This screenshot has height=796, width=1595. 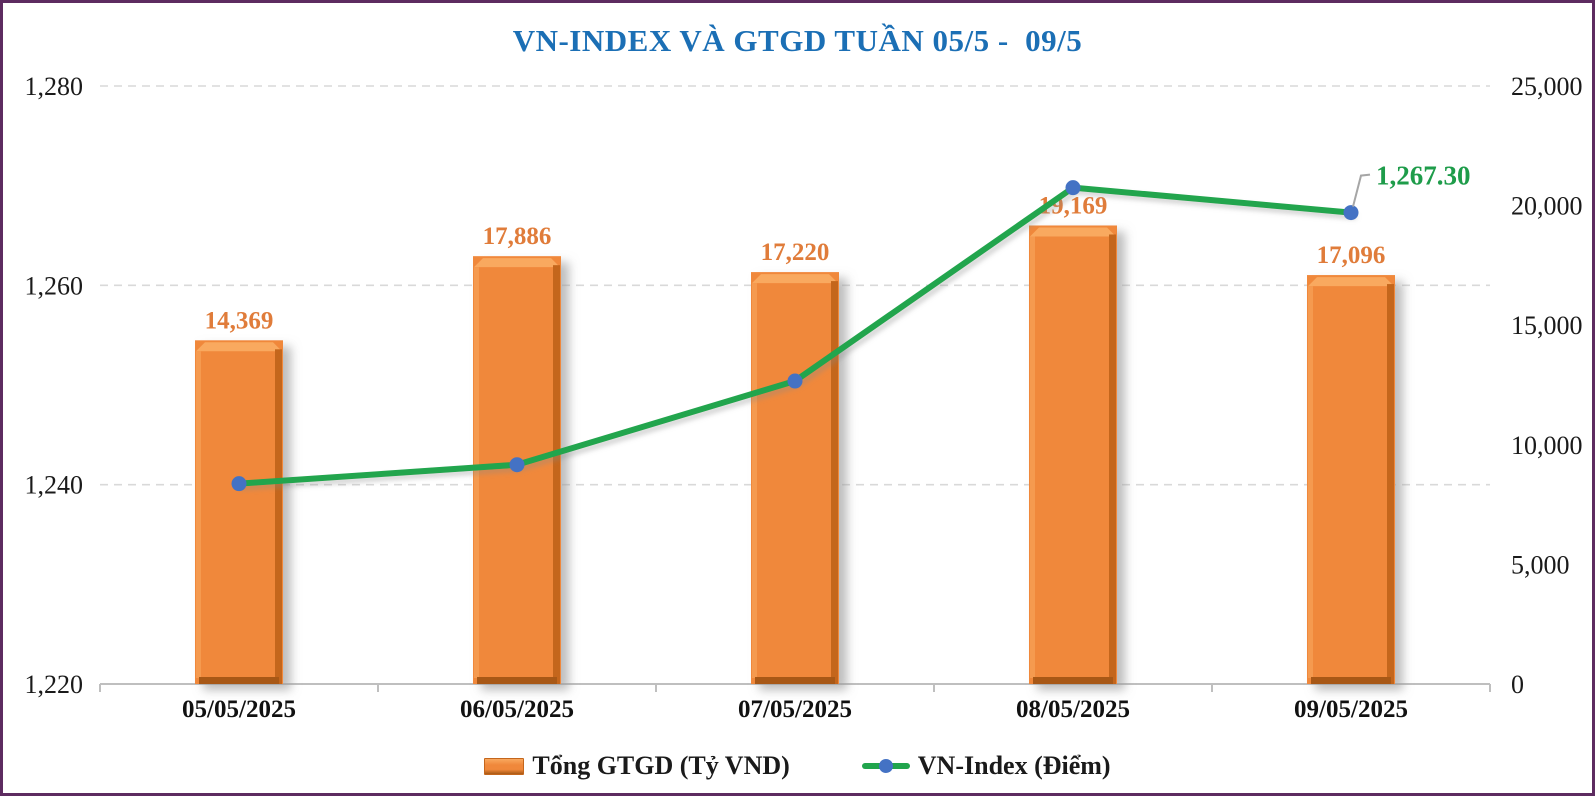 What do you see at coordinates (795, 252) in the screenshot?
I see `gtgd-bar-value-label: 17,220` at bounding box center [795, 252].